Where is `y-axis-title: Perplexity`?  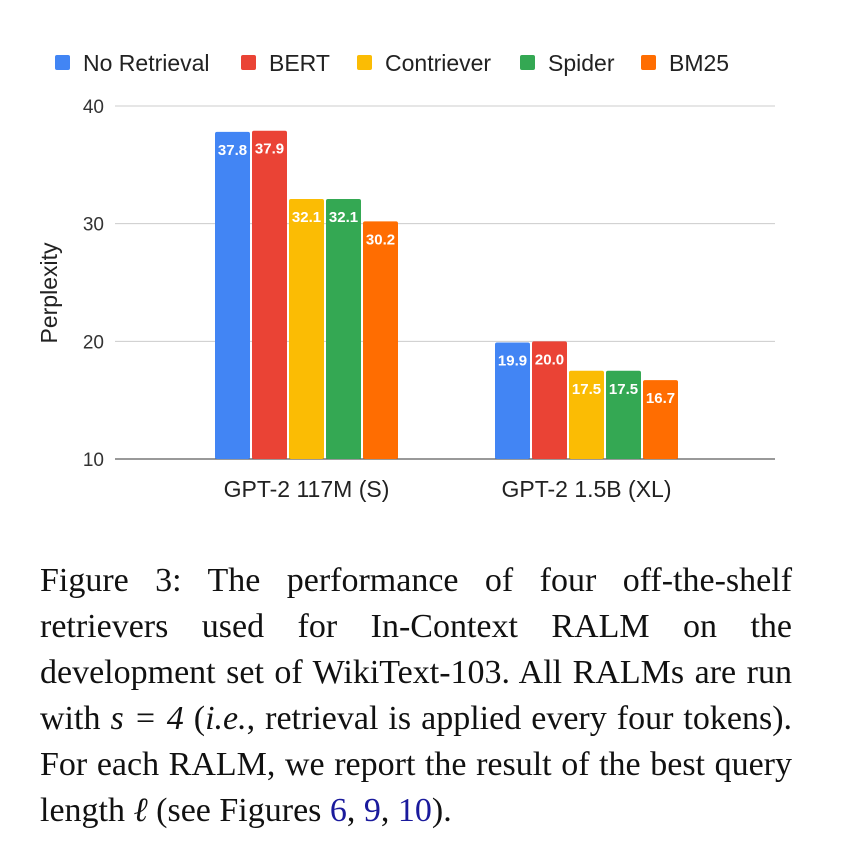
y-axis-title: Perplexity is located at coordinates (49, 292).